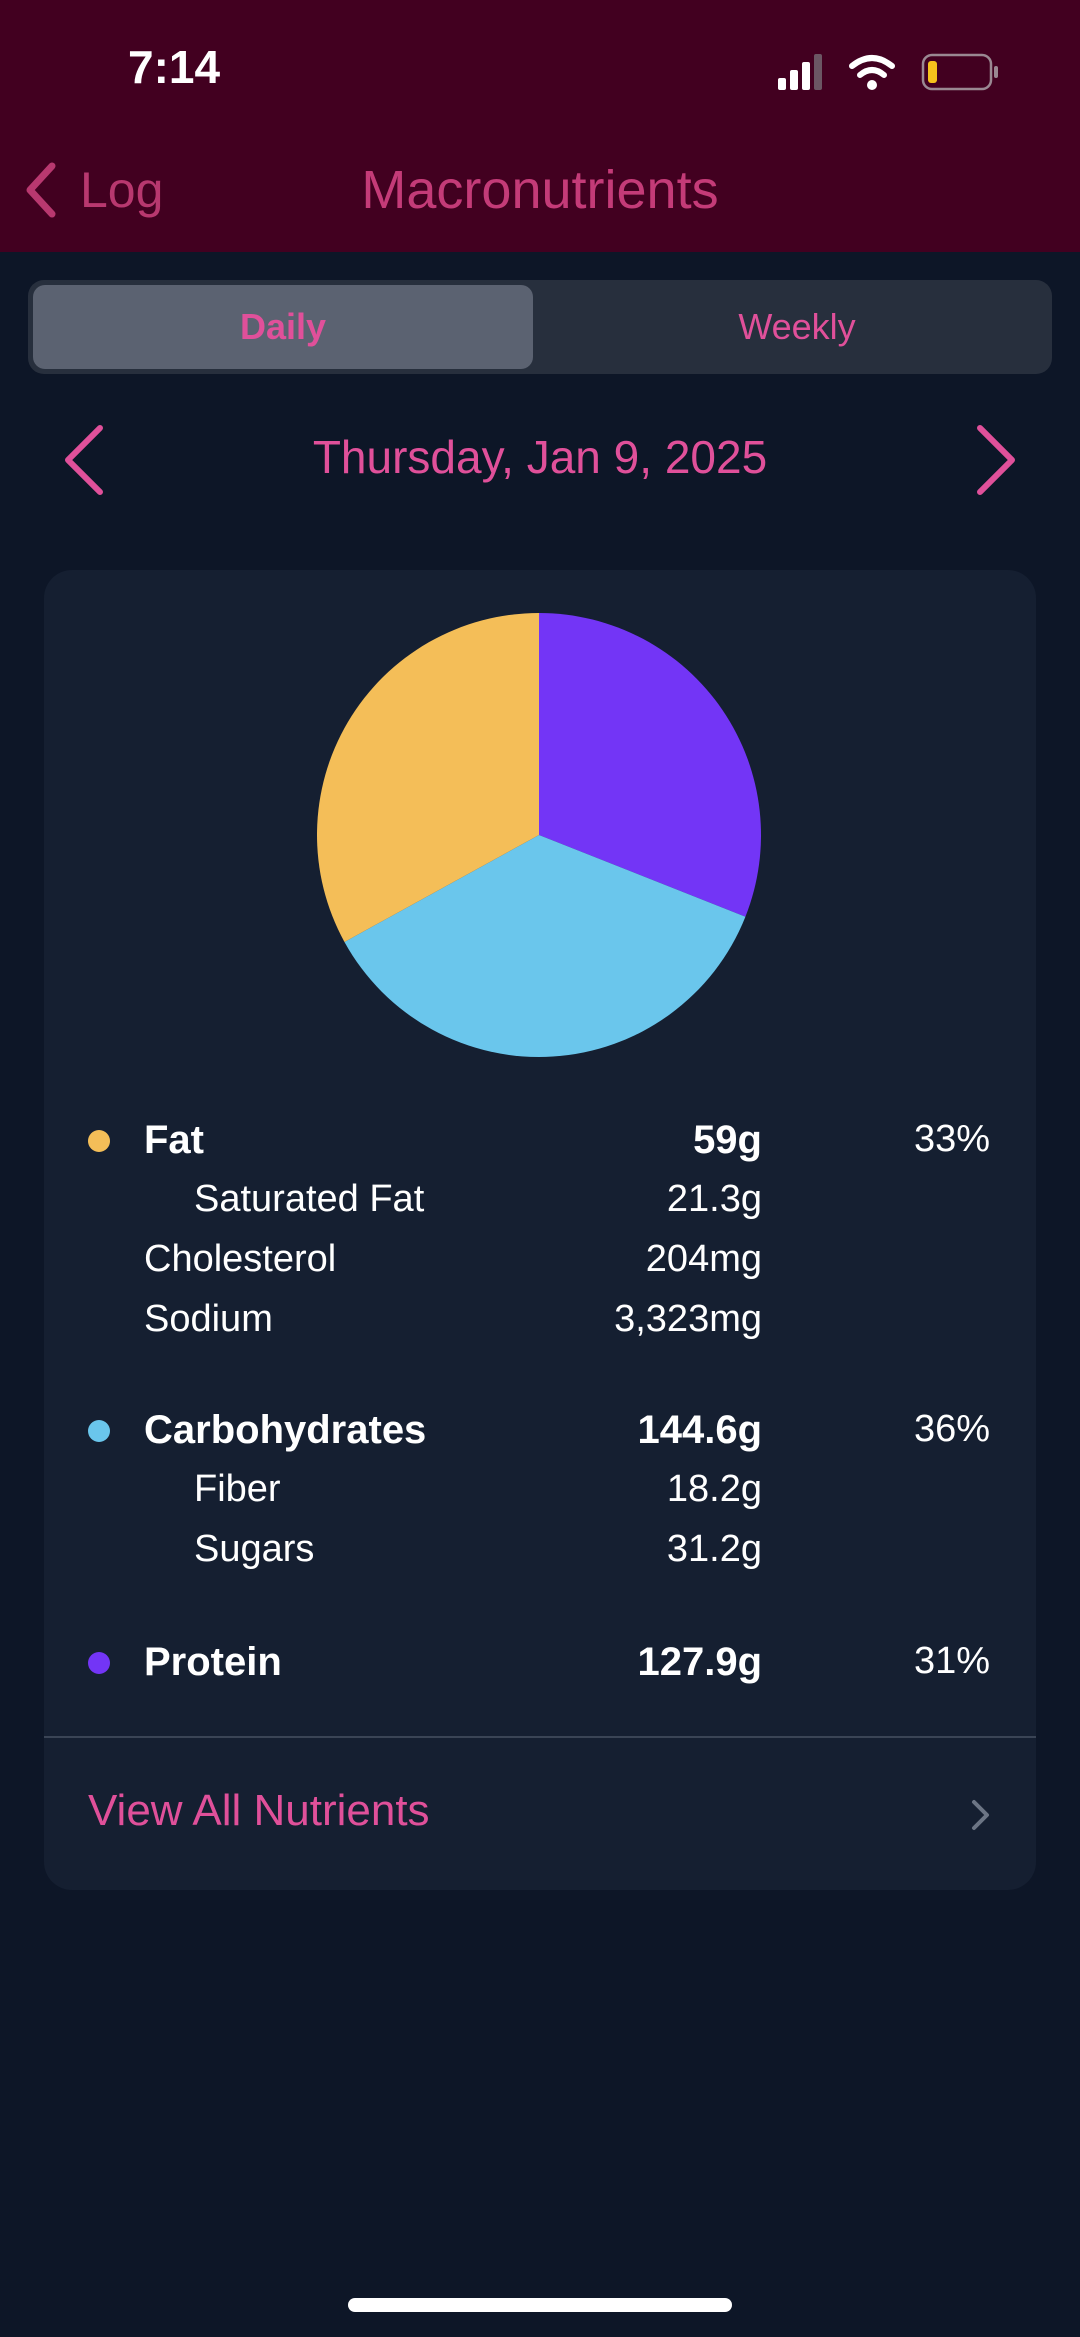 The height and width of the screenshot is (2337, 1080). What do you see at coordinates (540, 1140) in the screenshot?
I see `nutrient-row-fat: Fat 59g 33%` at bounding box center [540, 1140].